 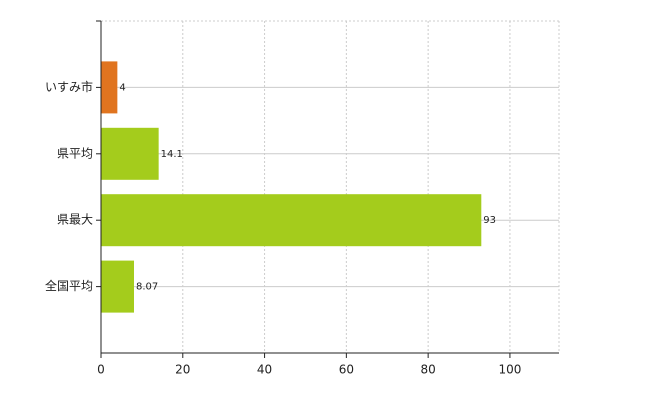 I want to click on y-tick-label: いすみ市, so click(x=69, y=86).